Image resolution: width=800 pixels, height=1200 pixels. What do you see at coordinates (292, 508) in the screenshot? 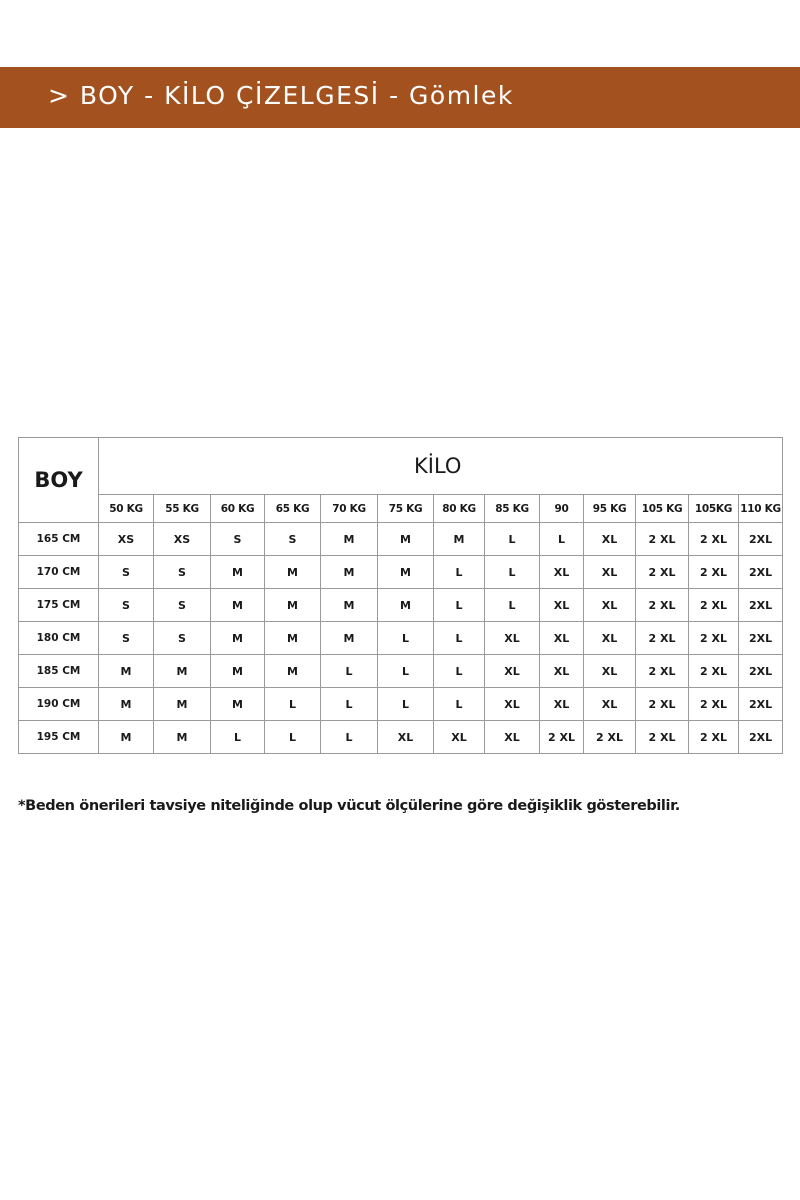
I see `weight-column-header: 65 KG` at bounding box center [292, 508].